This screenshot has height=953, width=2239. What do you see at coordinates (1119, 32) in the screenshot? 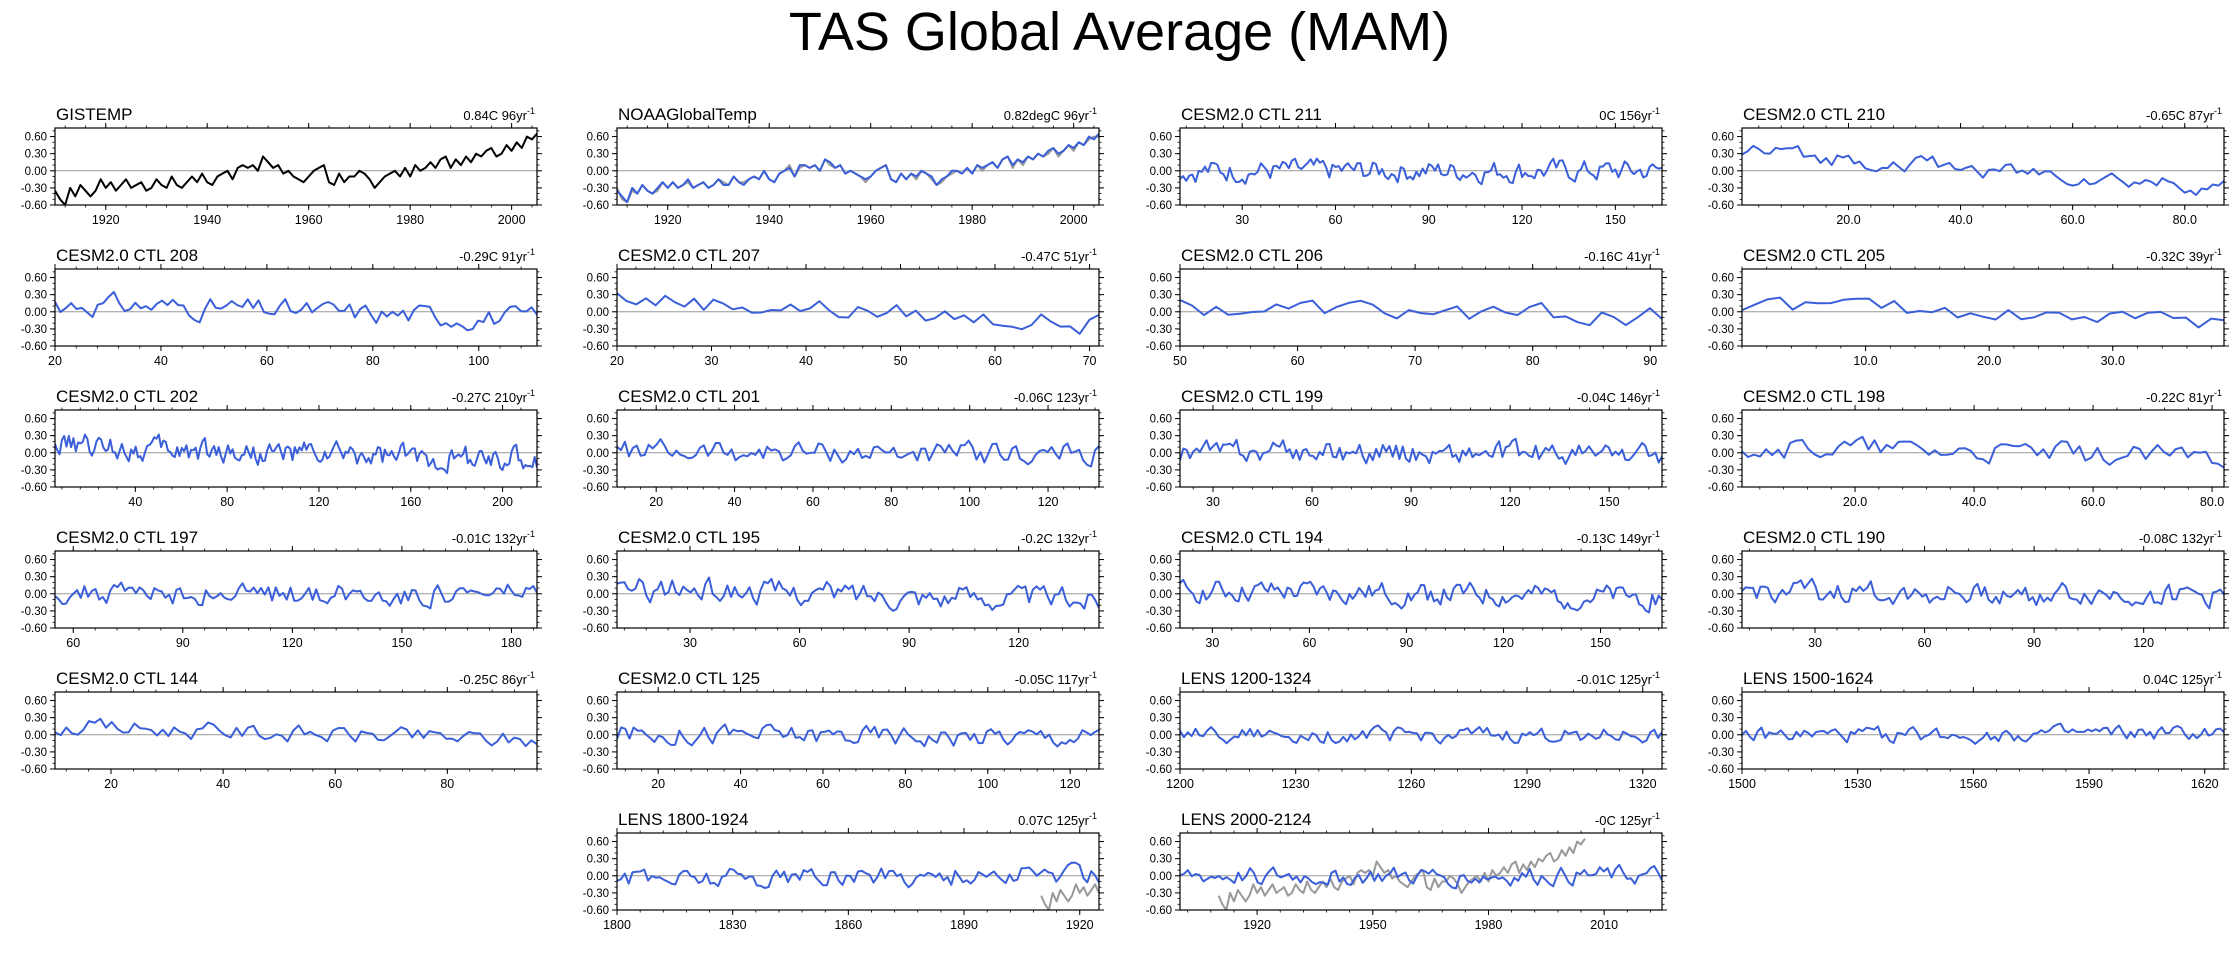
I see `page-title: TAS Global Average (MAM)` at bounding box center [1119, 32].